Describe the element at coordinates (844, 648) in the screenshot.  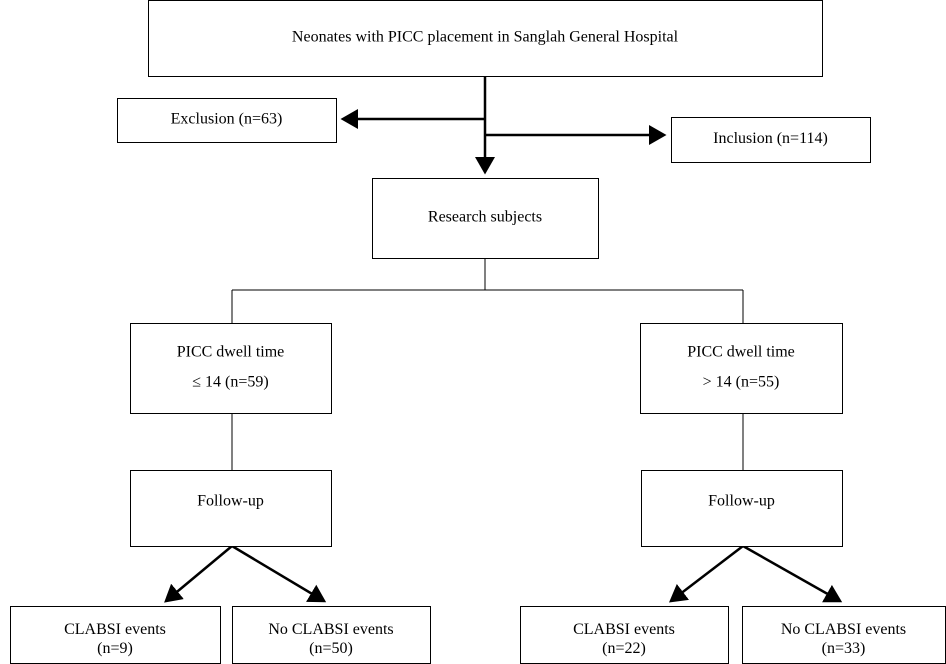
I see `node-label: (n=33)` at that location.